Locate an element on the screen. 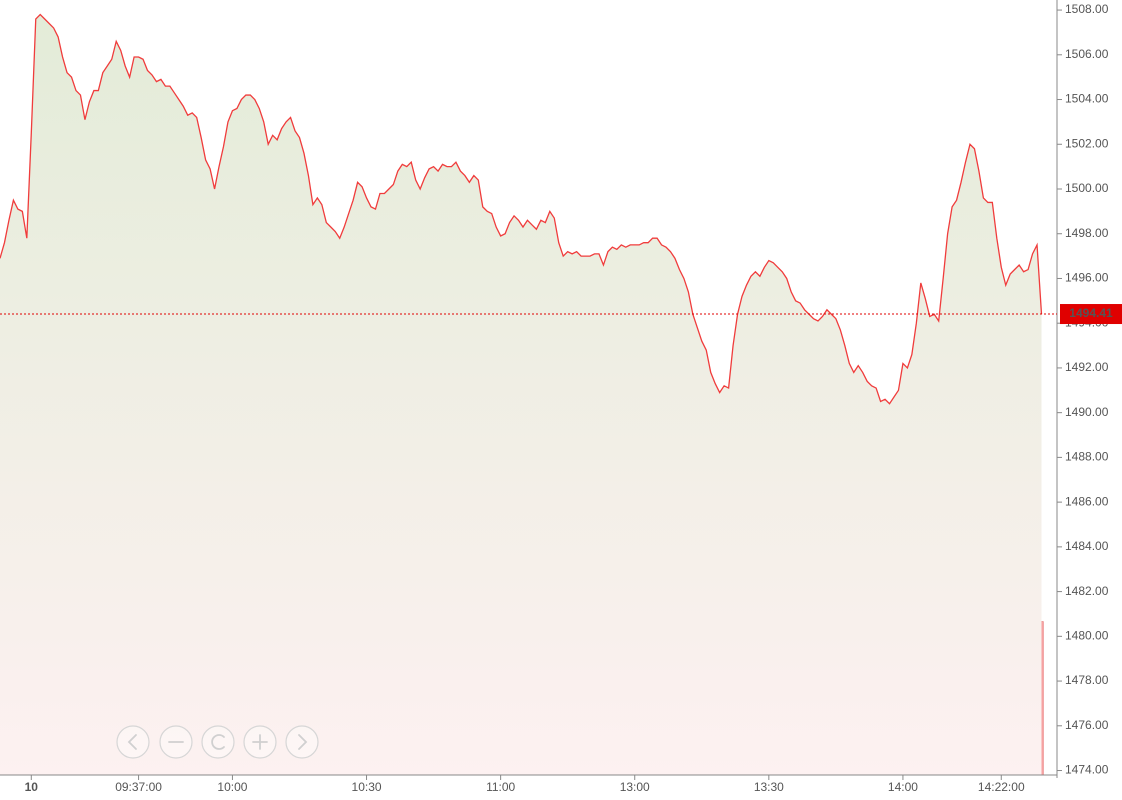 This screenshot has height=800, width=1122. y-tick-label: 1490.00 is located at coordinates (1087, 412).